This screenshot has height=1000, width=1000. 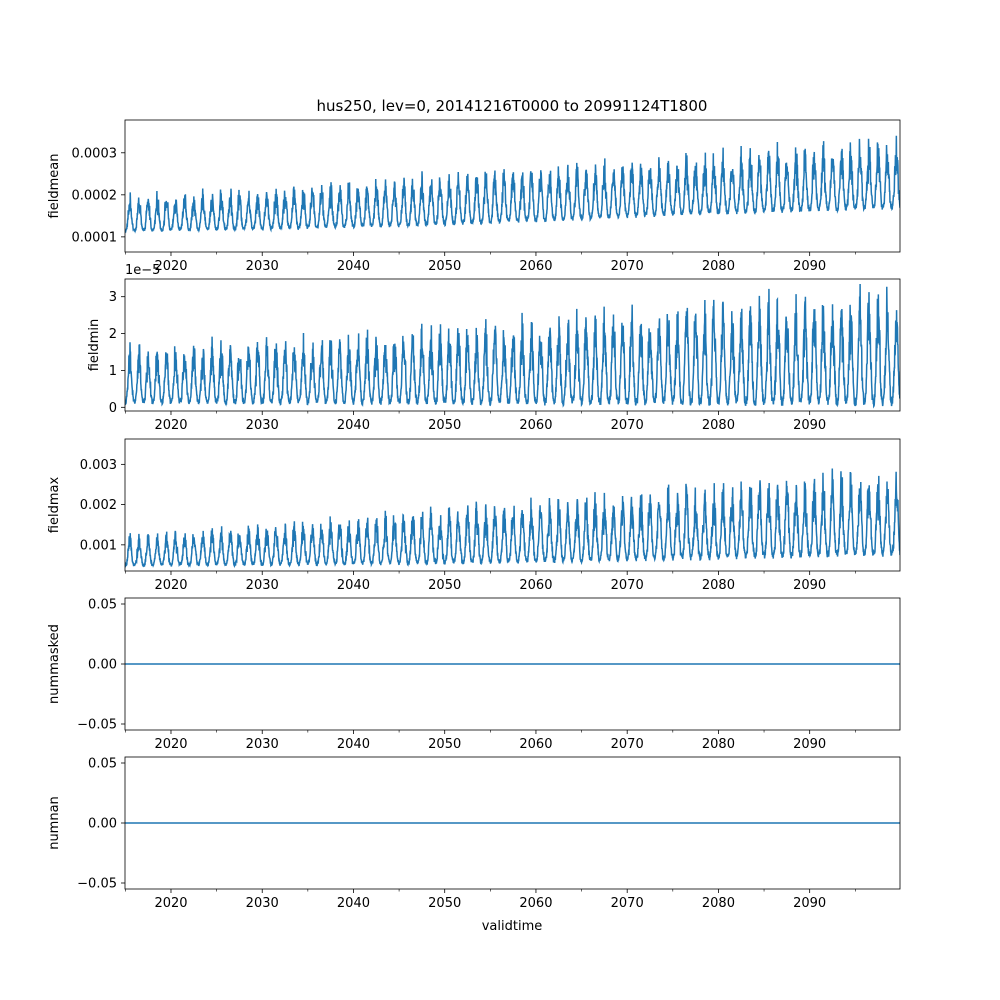 I want to click on y-axis-label: nummasked, so click(x=54, y=664).